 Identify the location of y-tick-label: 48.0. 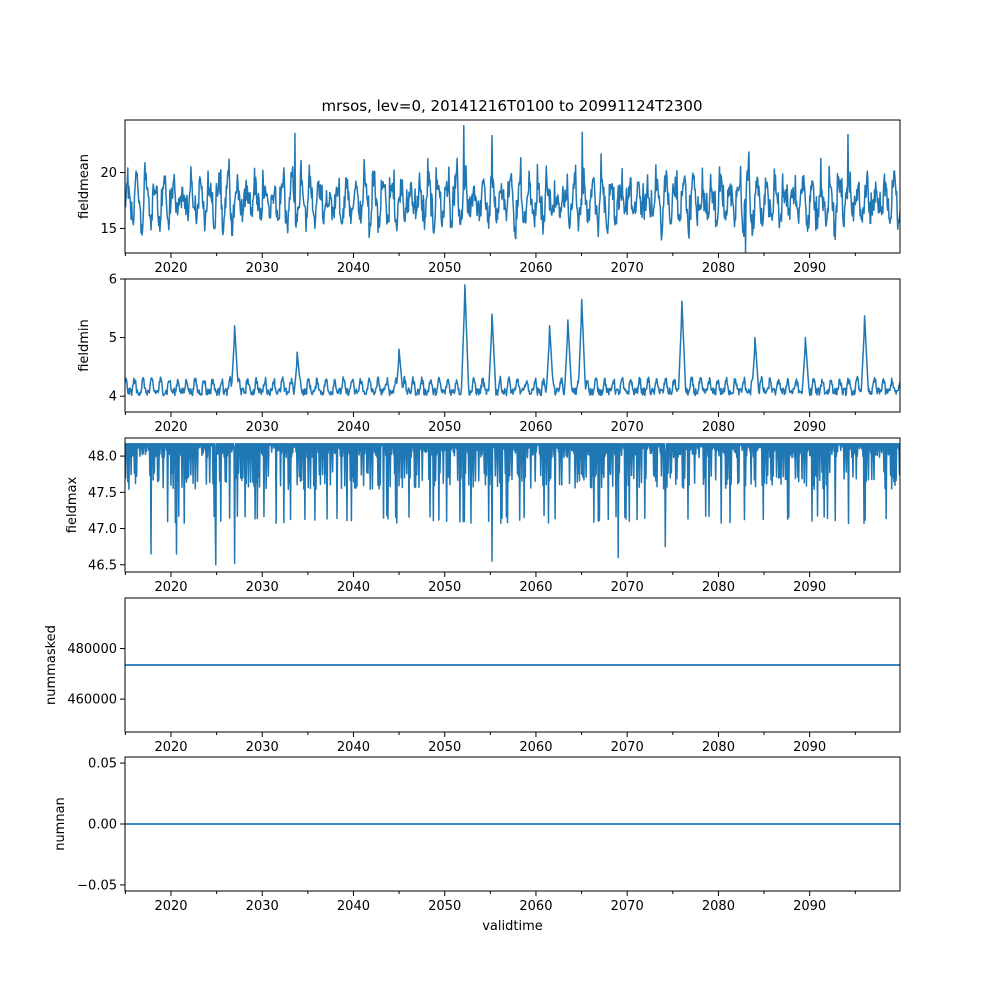
(102, 457).